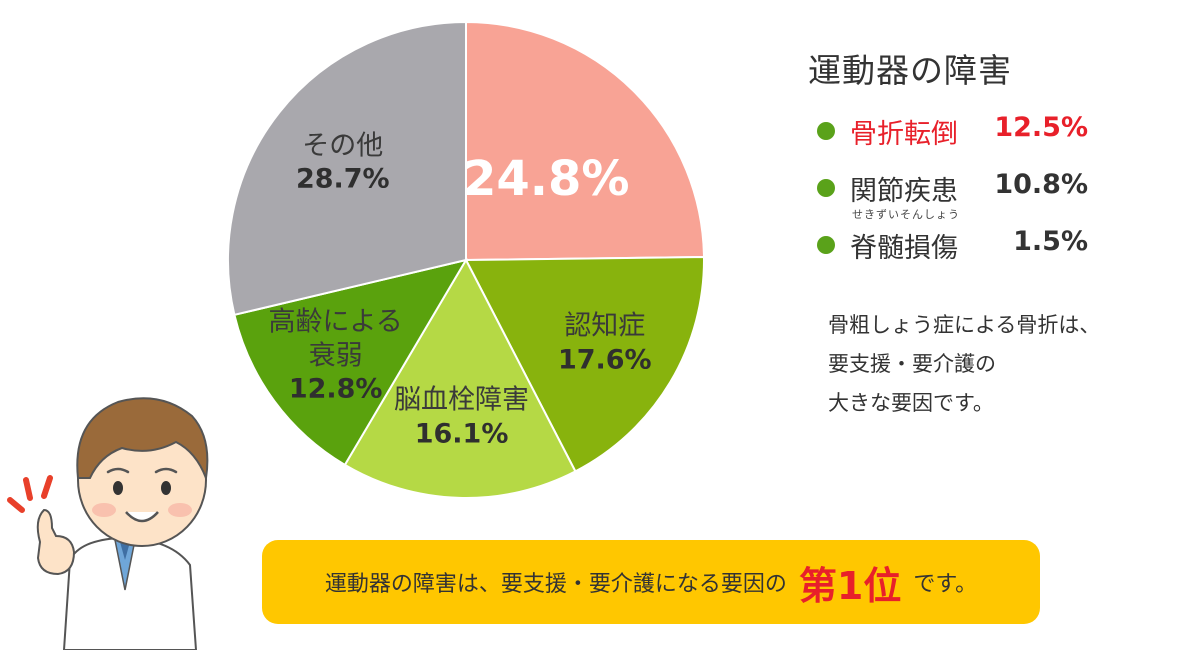 Image resolution: width=1200 pixels, height=650 pixels. I want to click on slice-name: 衰弱, so click(335, 356).